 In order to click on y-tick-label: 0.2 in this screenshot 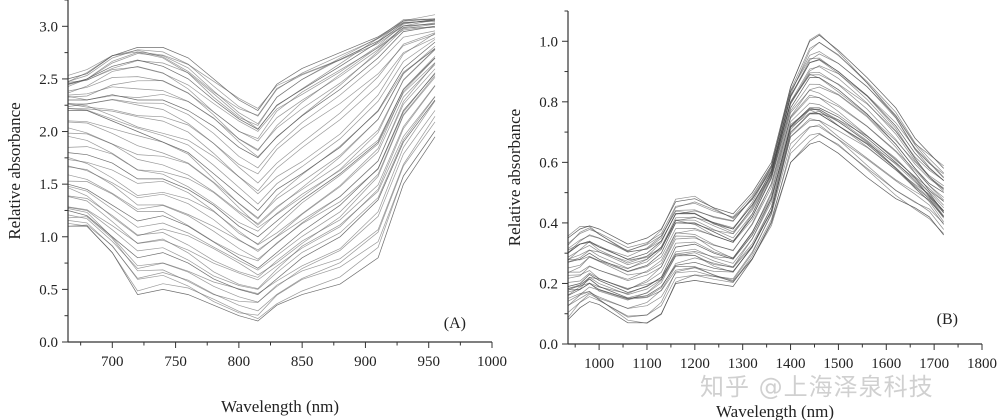, I will do `click(548, 284)`.